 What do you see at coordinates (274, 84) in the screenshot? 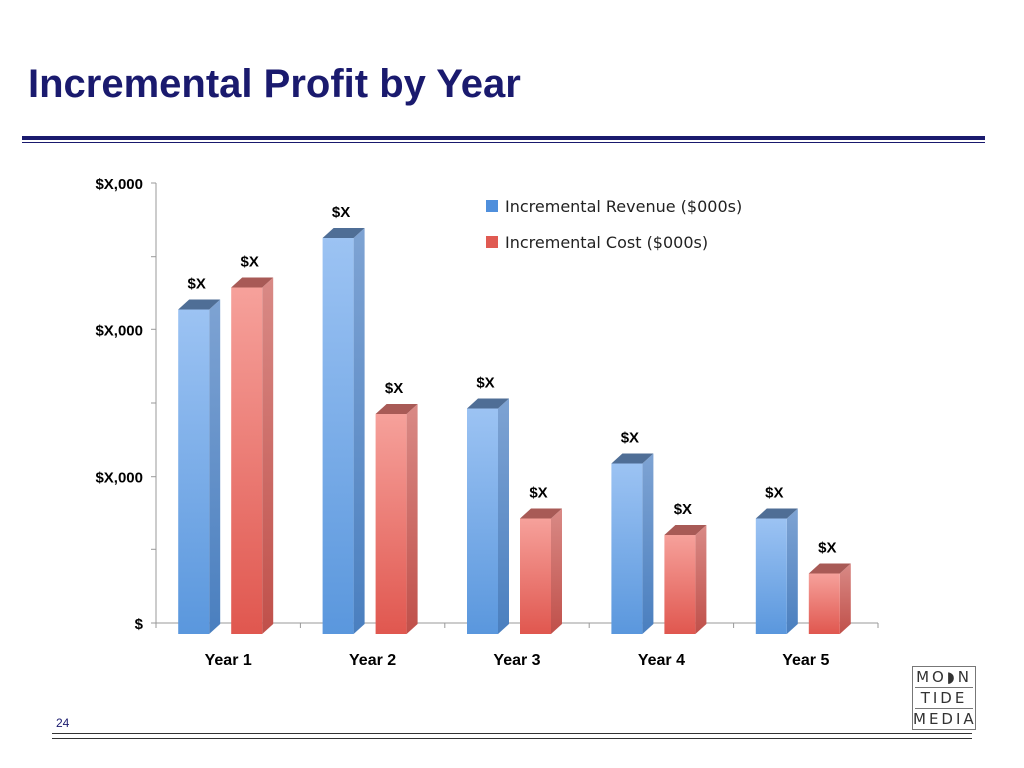
I see `slide-title: Incremental Profit by Year` at bounding box center [274, 84].